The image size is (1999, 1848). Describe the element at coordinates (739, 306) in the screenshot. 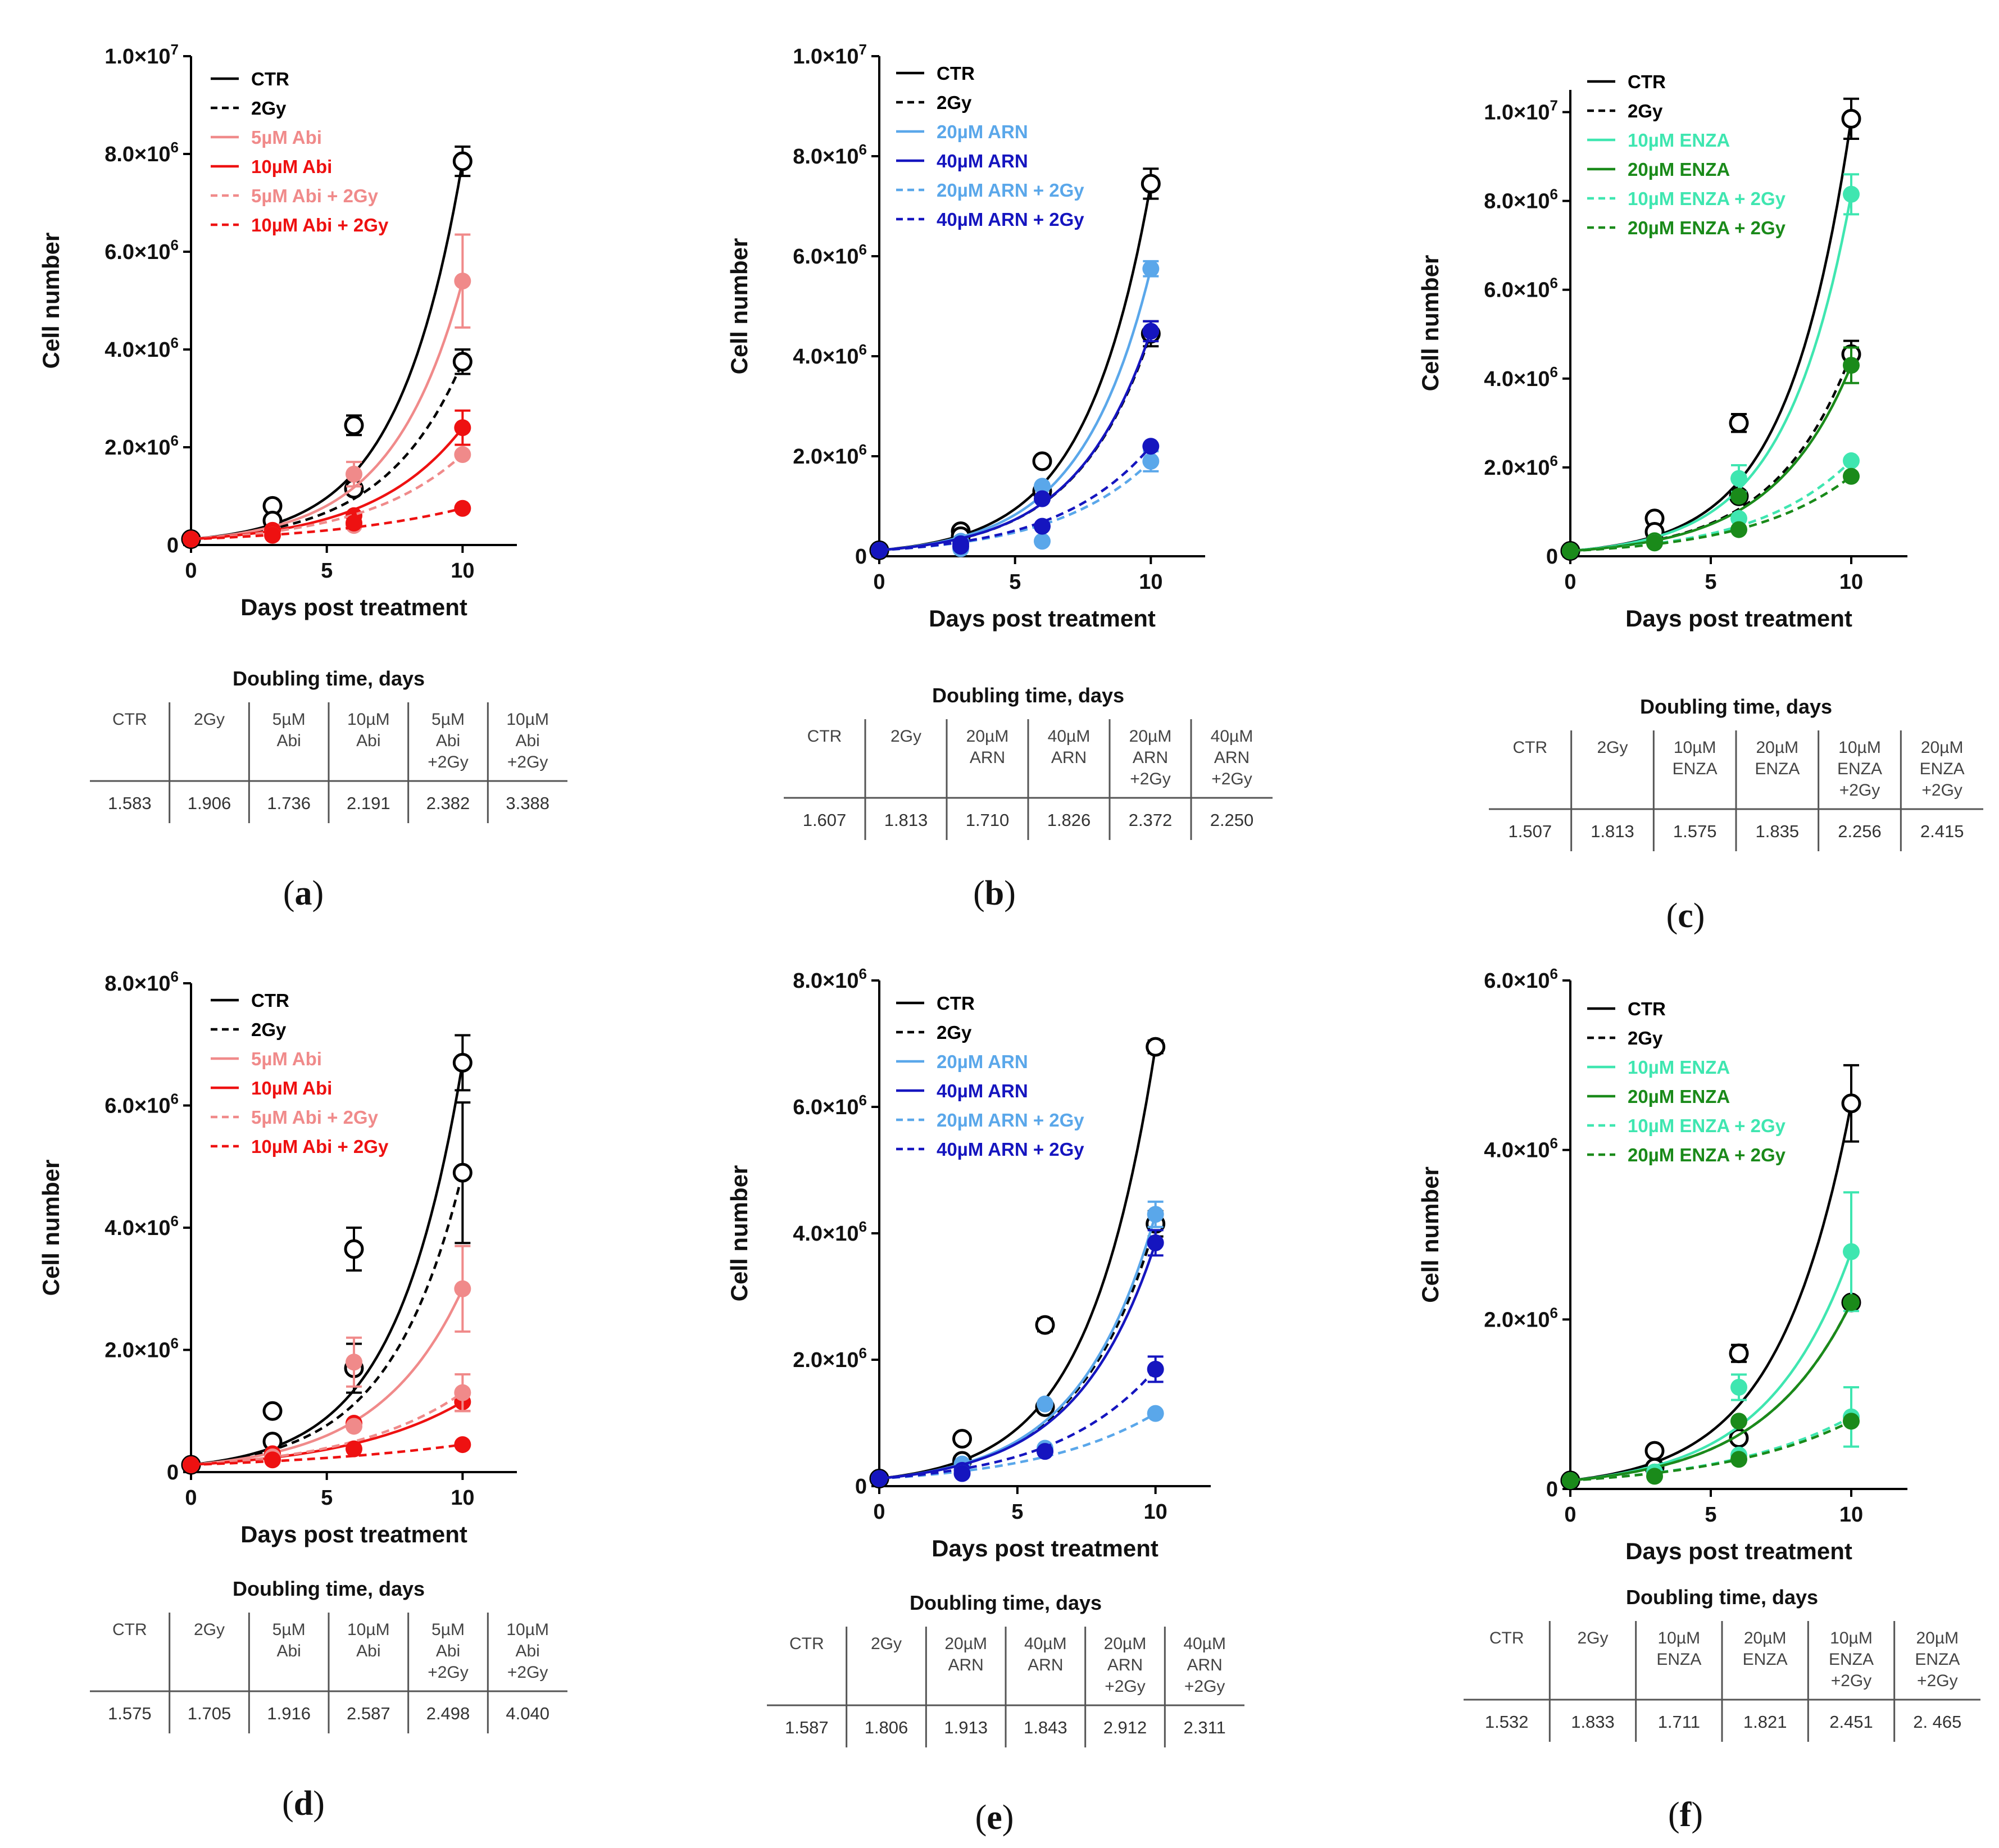

I see `y-axis-title: Cell number` at that location.